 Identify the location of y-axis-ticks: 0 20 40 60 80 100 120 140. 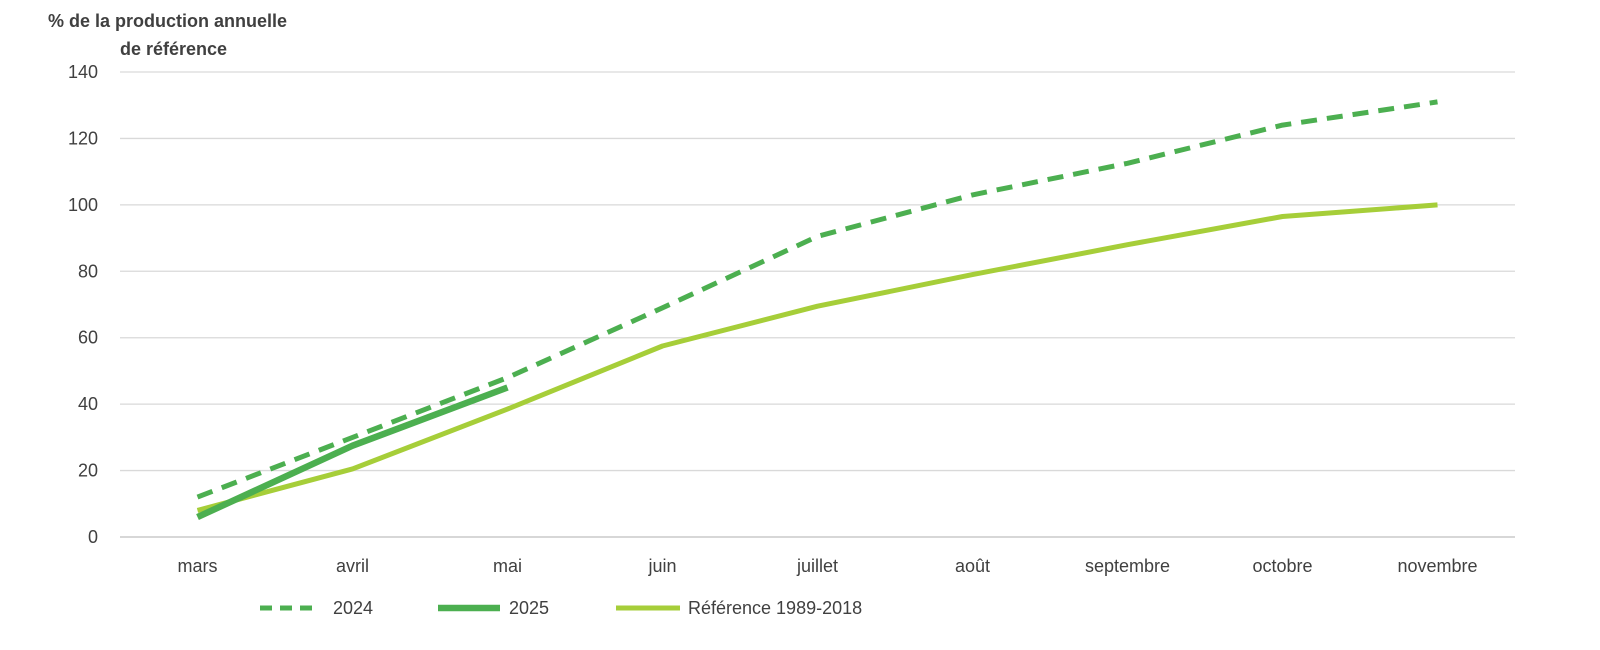
(83, 304).